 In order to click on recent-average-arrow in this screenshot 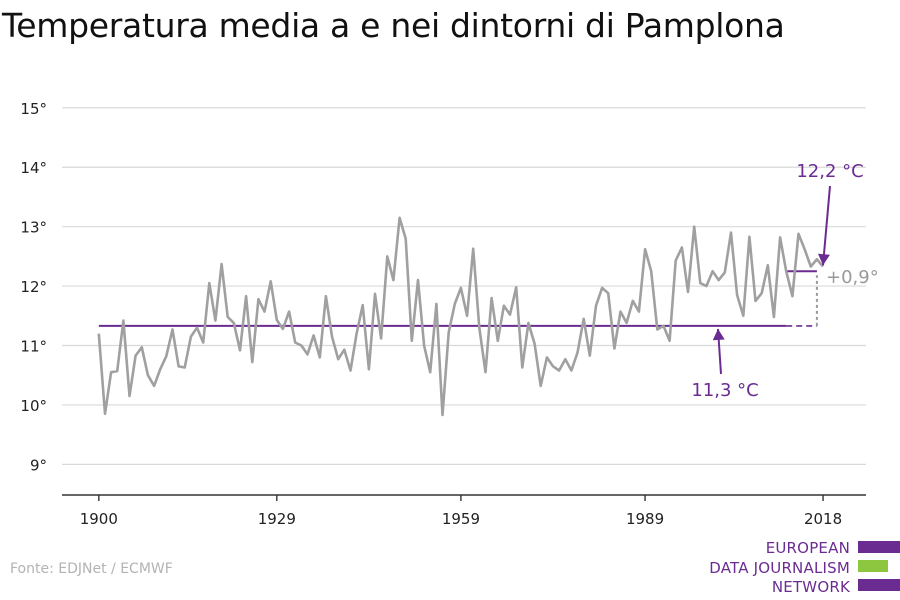, I will do `click(824, 225)`.